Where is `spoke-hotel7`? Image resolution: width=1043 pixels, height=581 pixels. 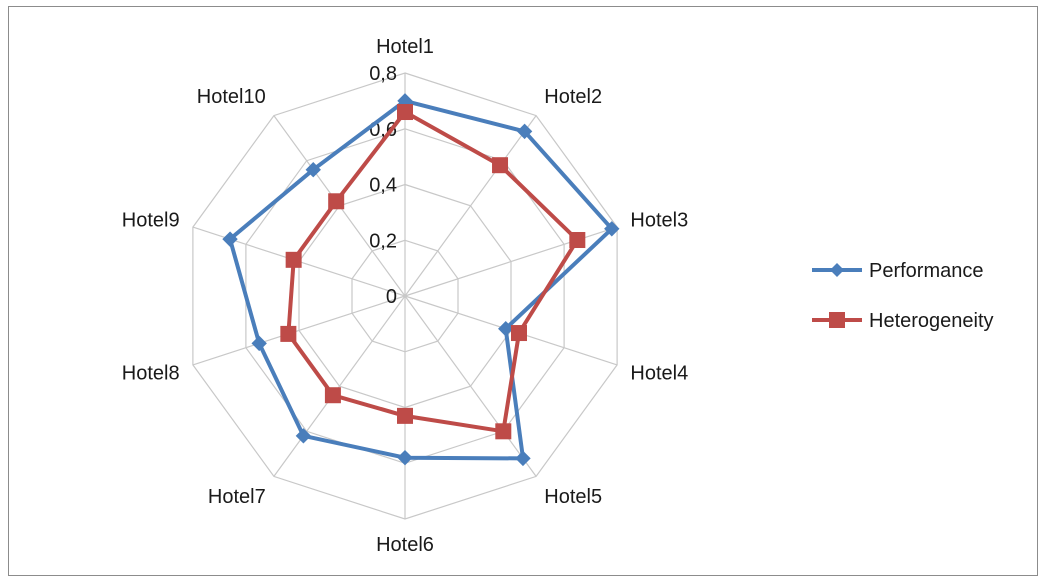 spoke-hotel7 is located at coordinates (339, 386).